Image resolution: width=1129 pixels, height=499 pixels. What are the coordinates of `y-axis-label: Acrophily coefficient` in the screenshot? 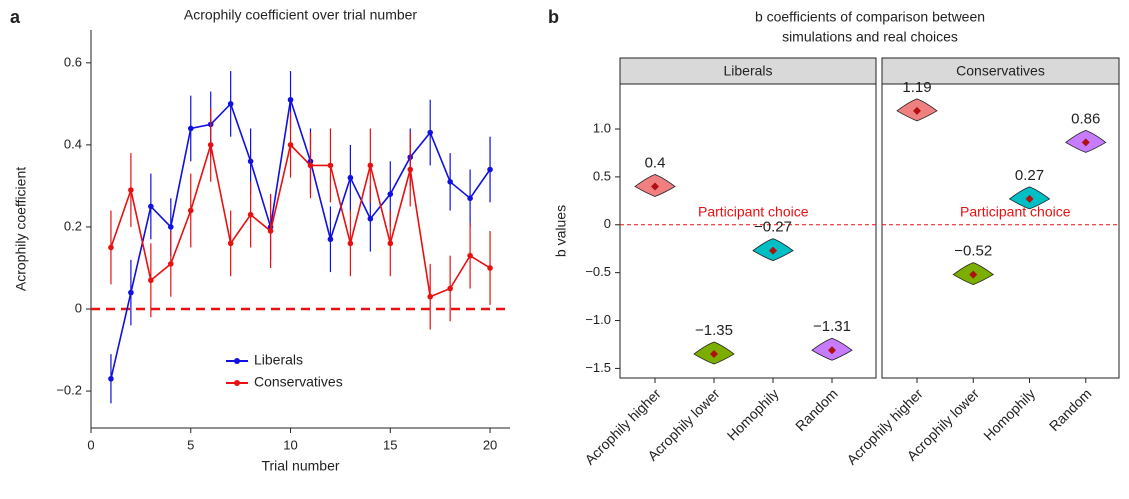 It's located at (21, 229).